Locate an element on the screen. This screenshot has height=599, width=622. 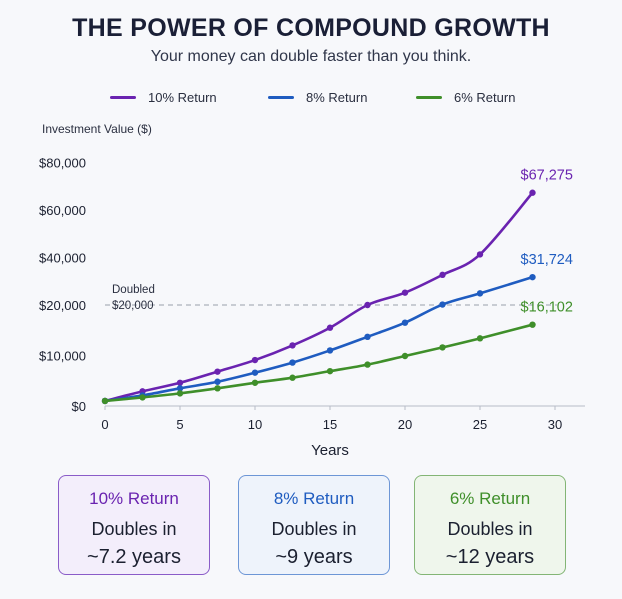
card-8-return: 8% Return Doubles in ~9 years is located at coordinates (314, 525).